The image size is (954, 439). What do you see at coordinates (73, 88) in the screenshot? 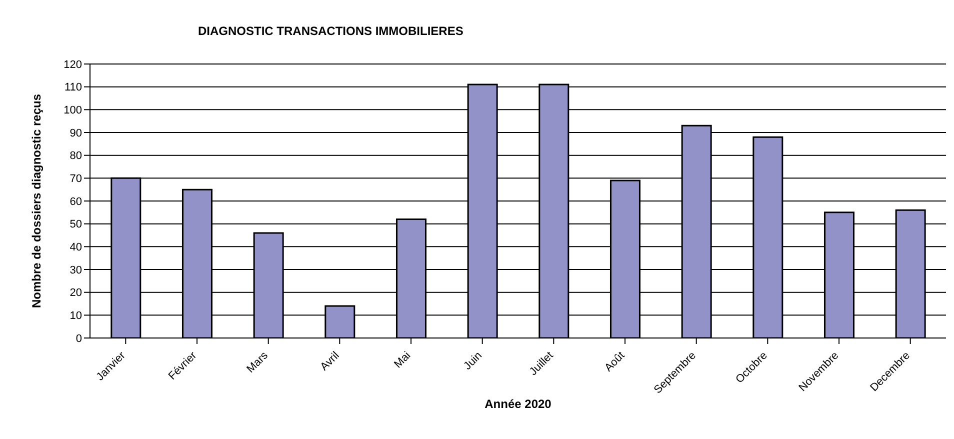
I see `y-tick-label: 110` at bounding box center [73, 88].